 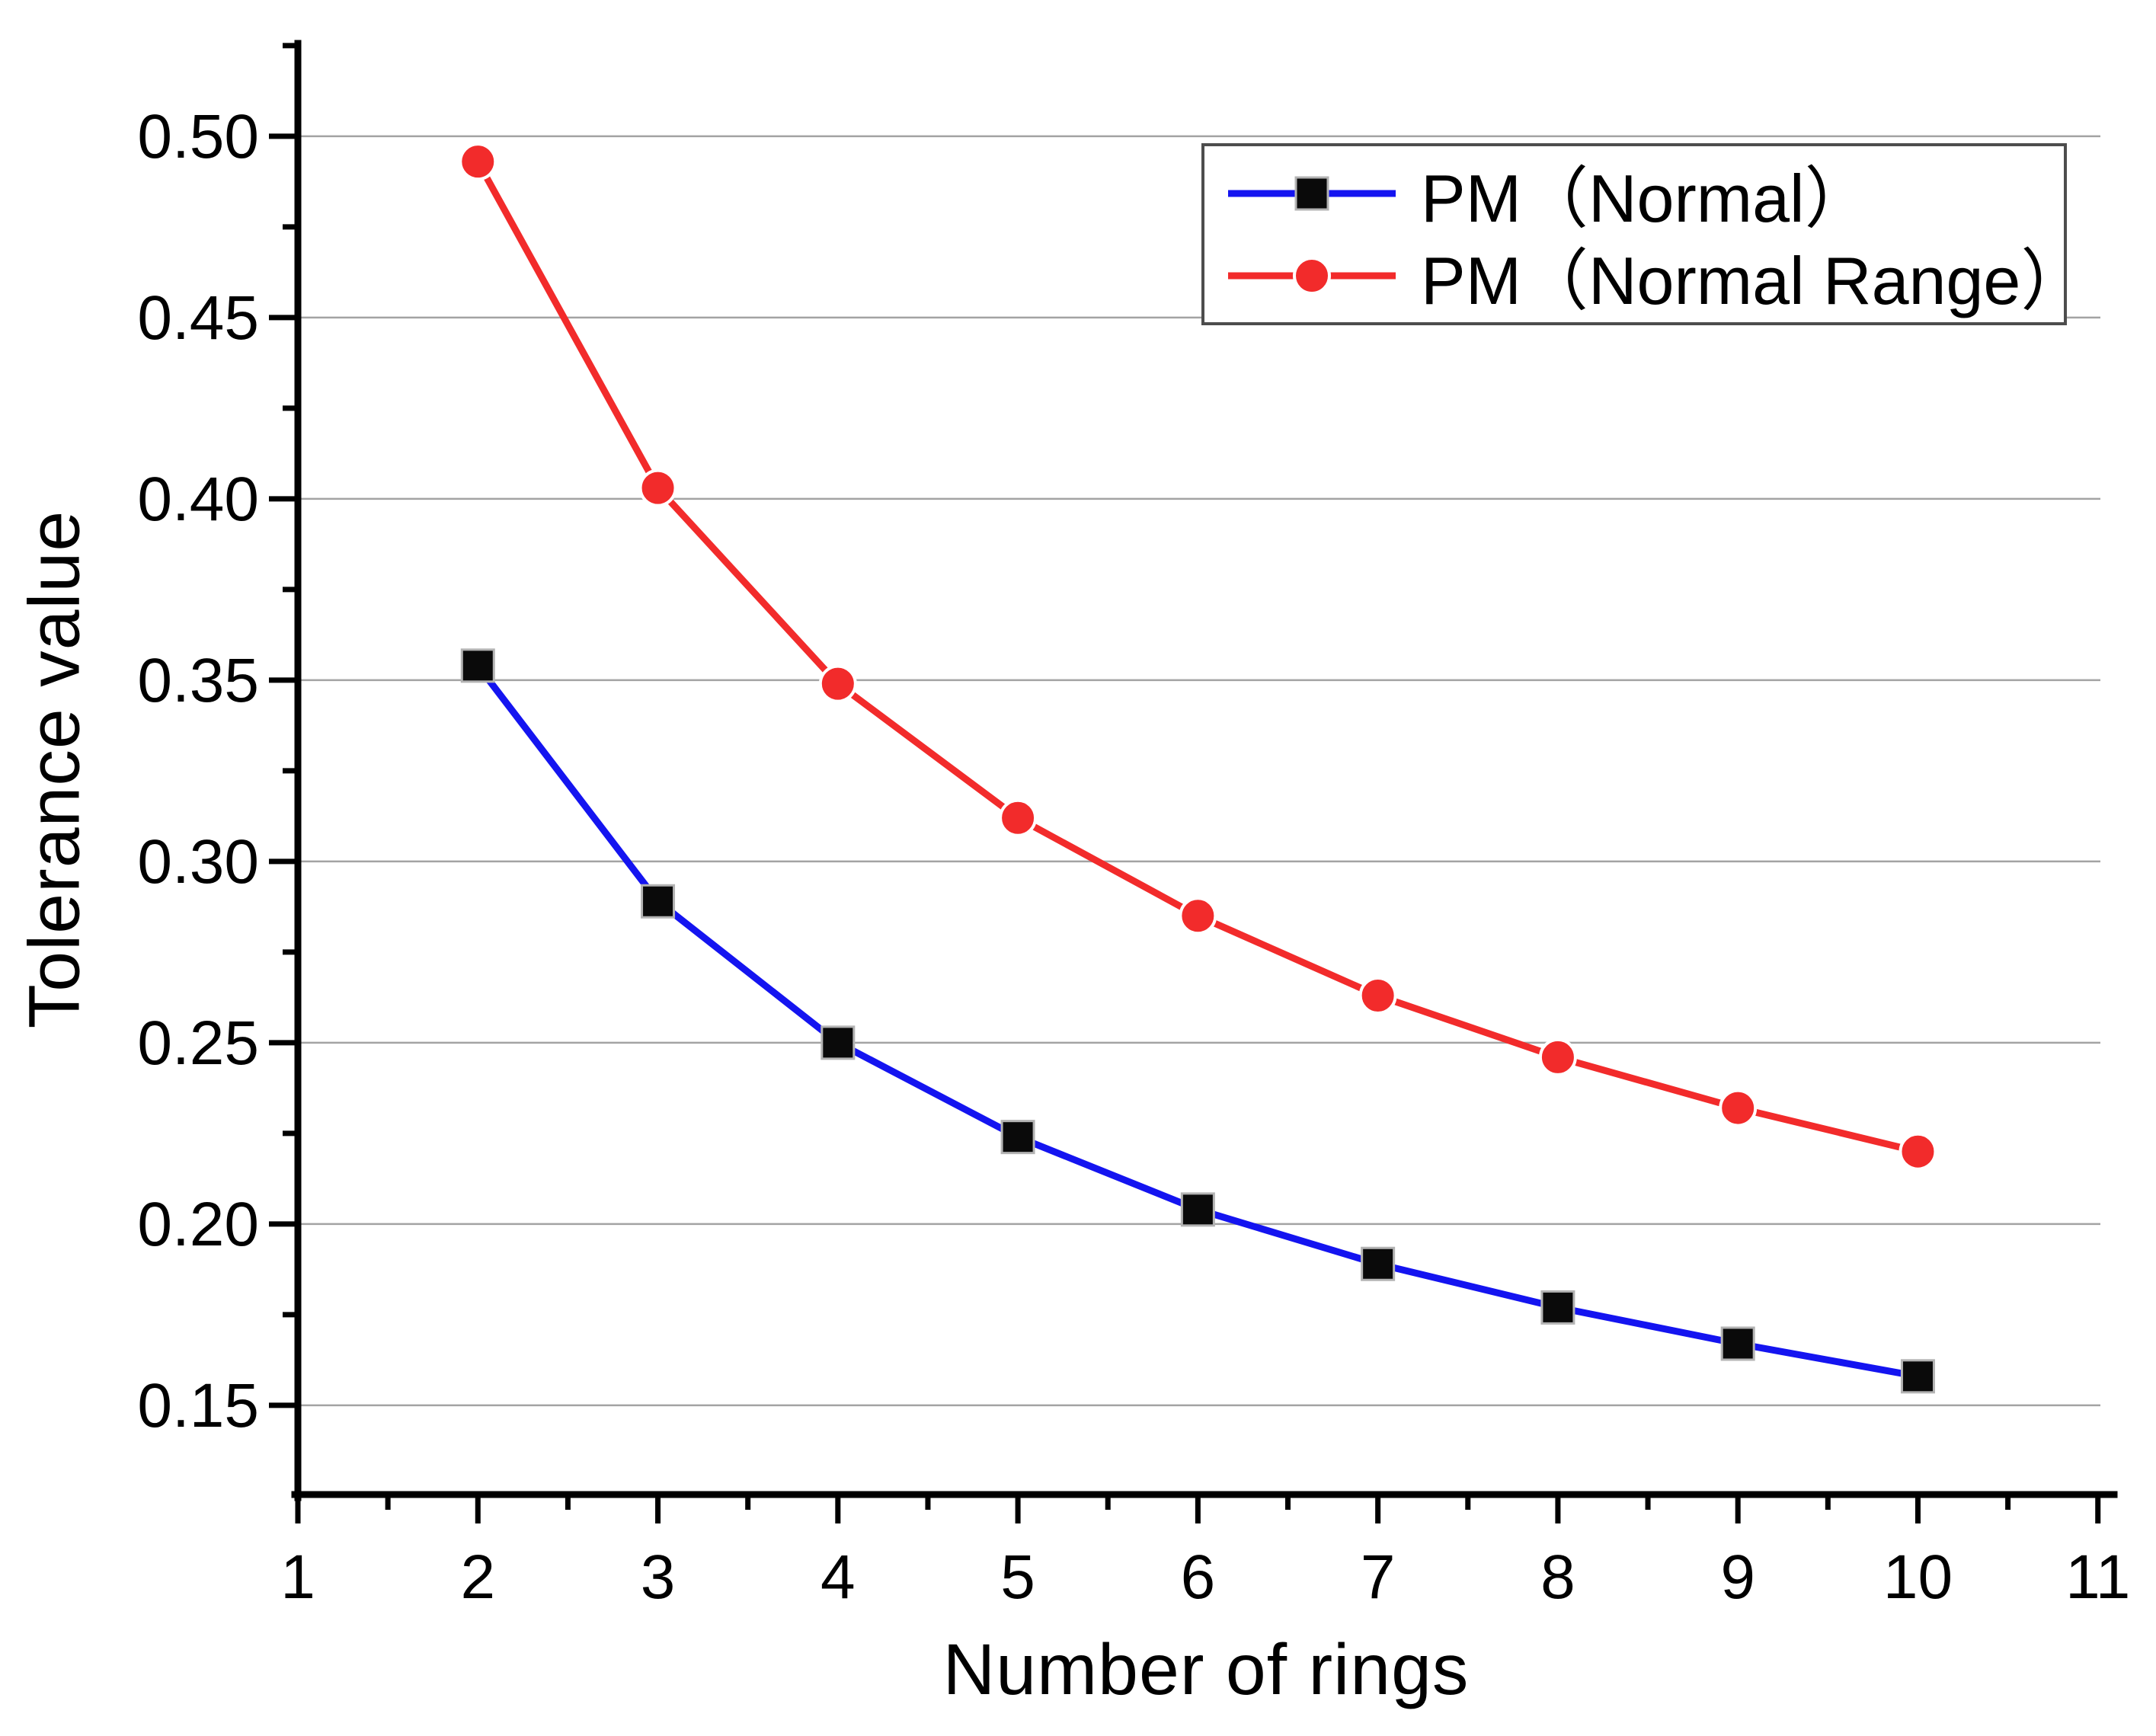 What do you see at coordinates (1737, 1577) in the screenshot?
I see `x-tick-label: 9` at bounding box center [1737, 1577].